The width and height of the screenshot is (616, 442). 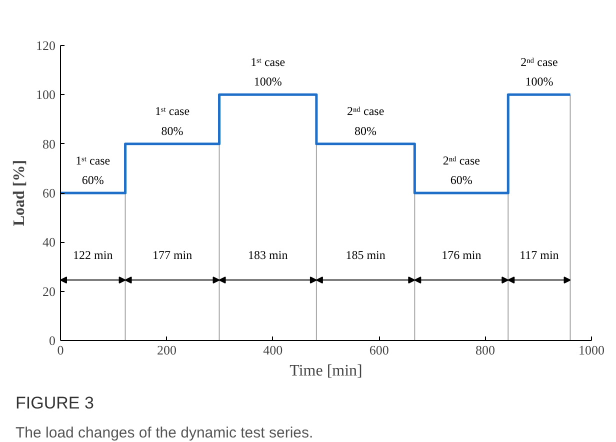 What do you see at coordinates (93, 255) in the screenshot?
I see `annotation: 122 min` at bounding box center [93, 255].